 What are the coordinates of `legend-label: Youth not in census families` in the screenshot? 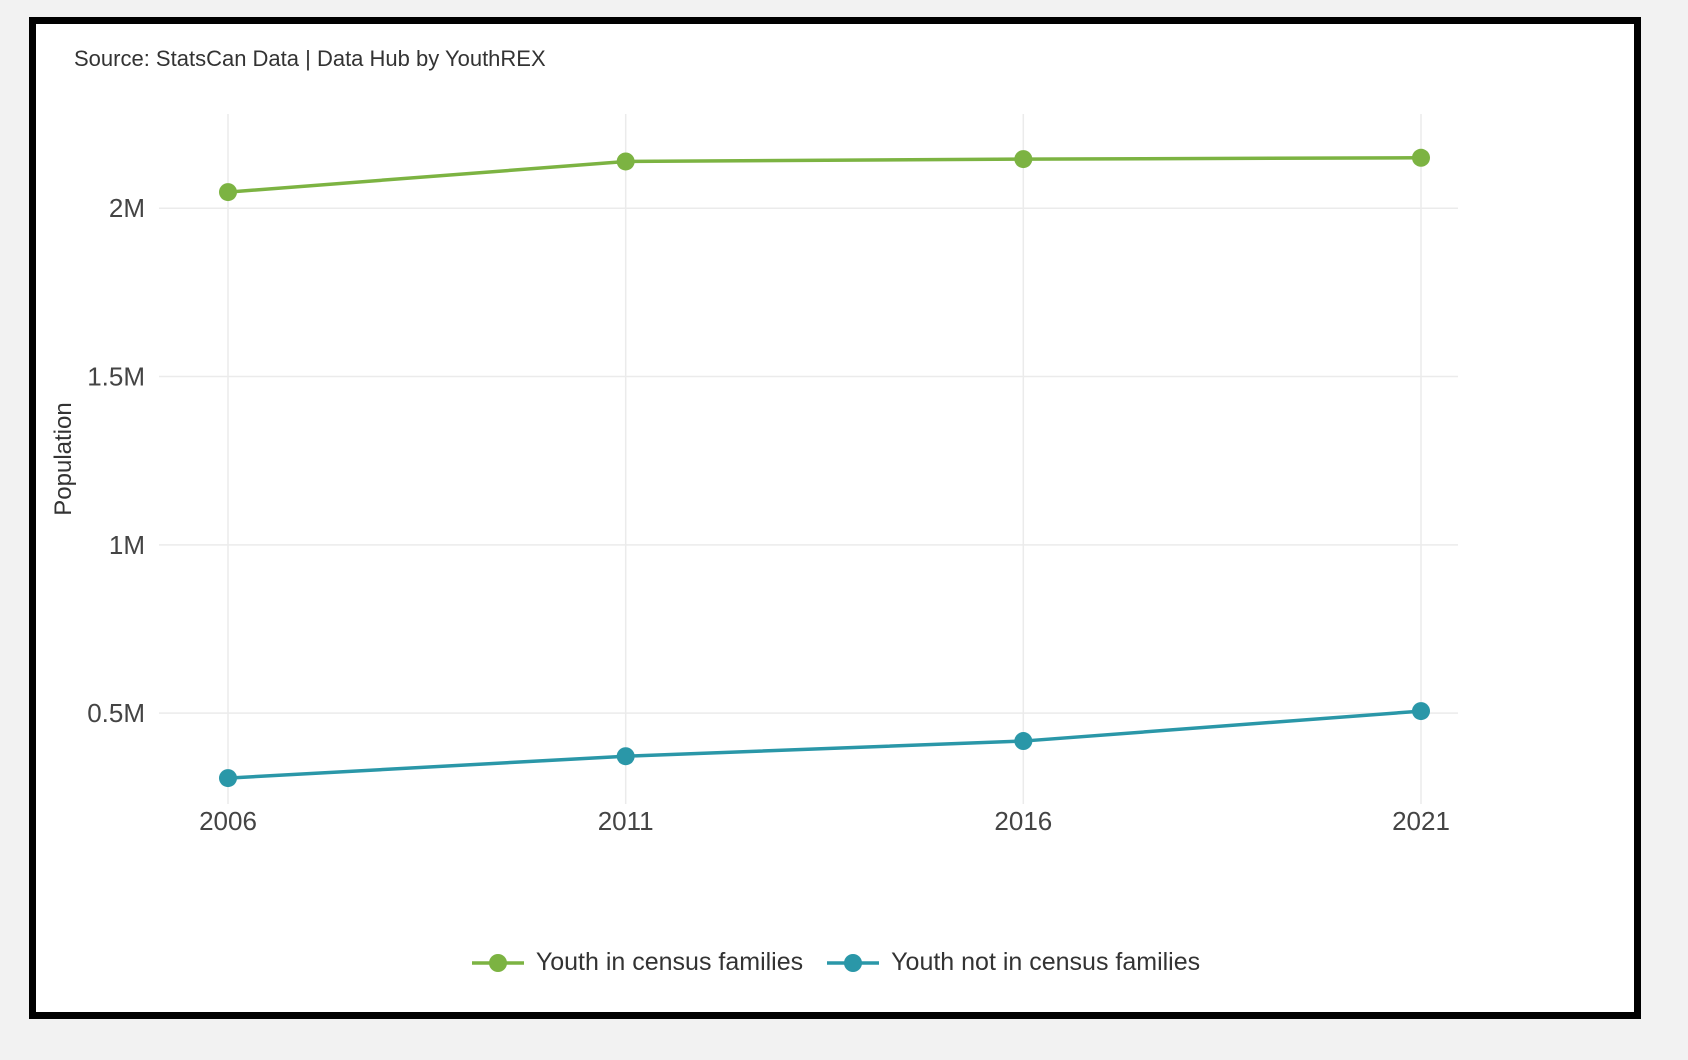 It's located at (1046, 962).